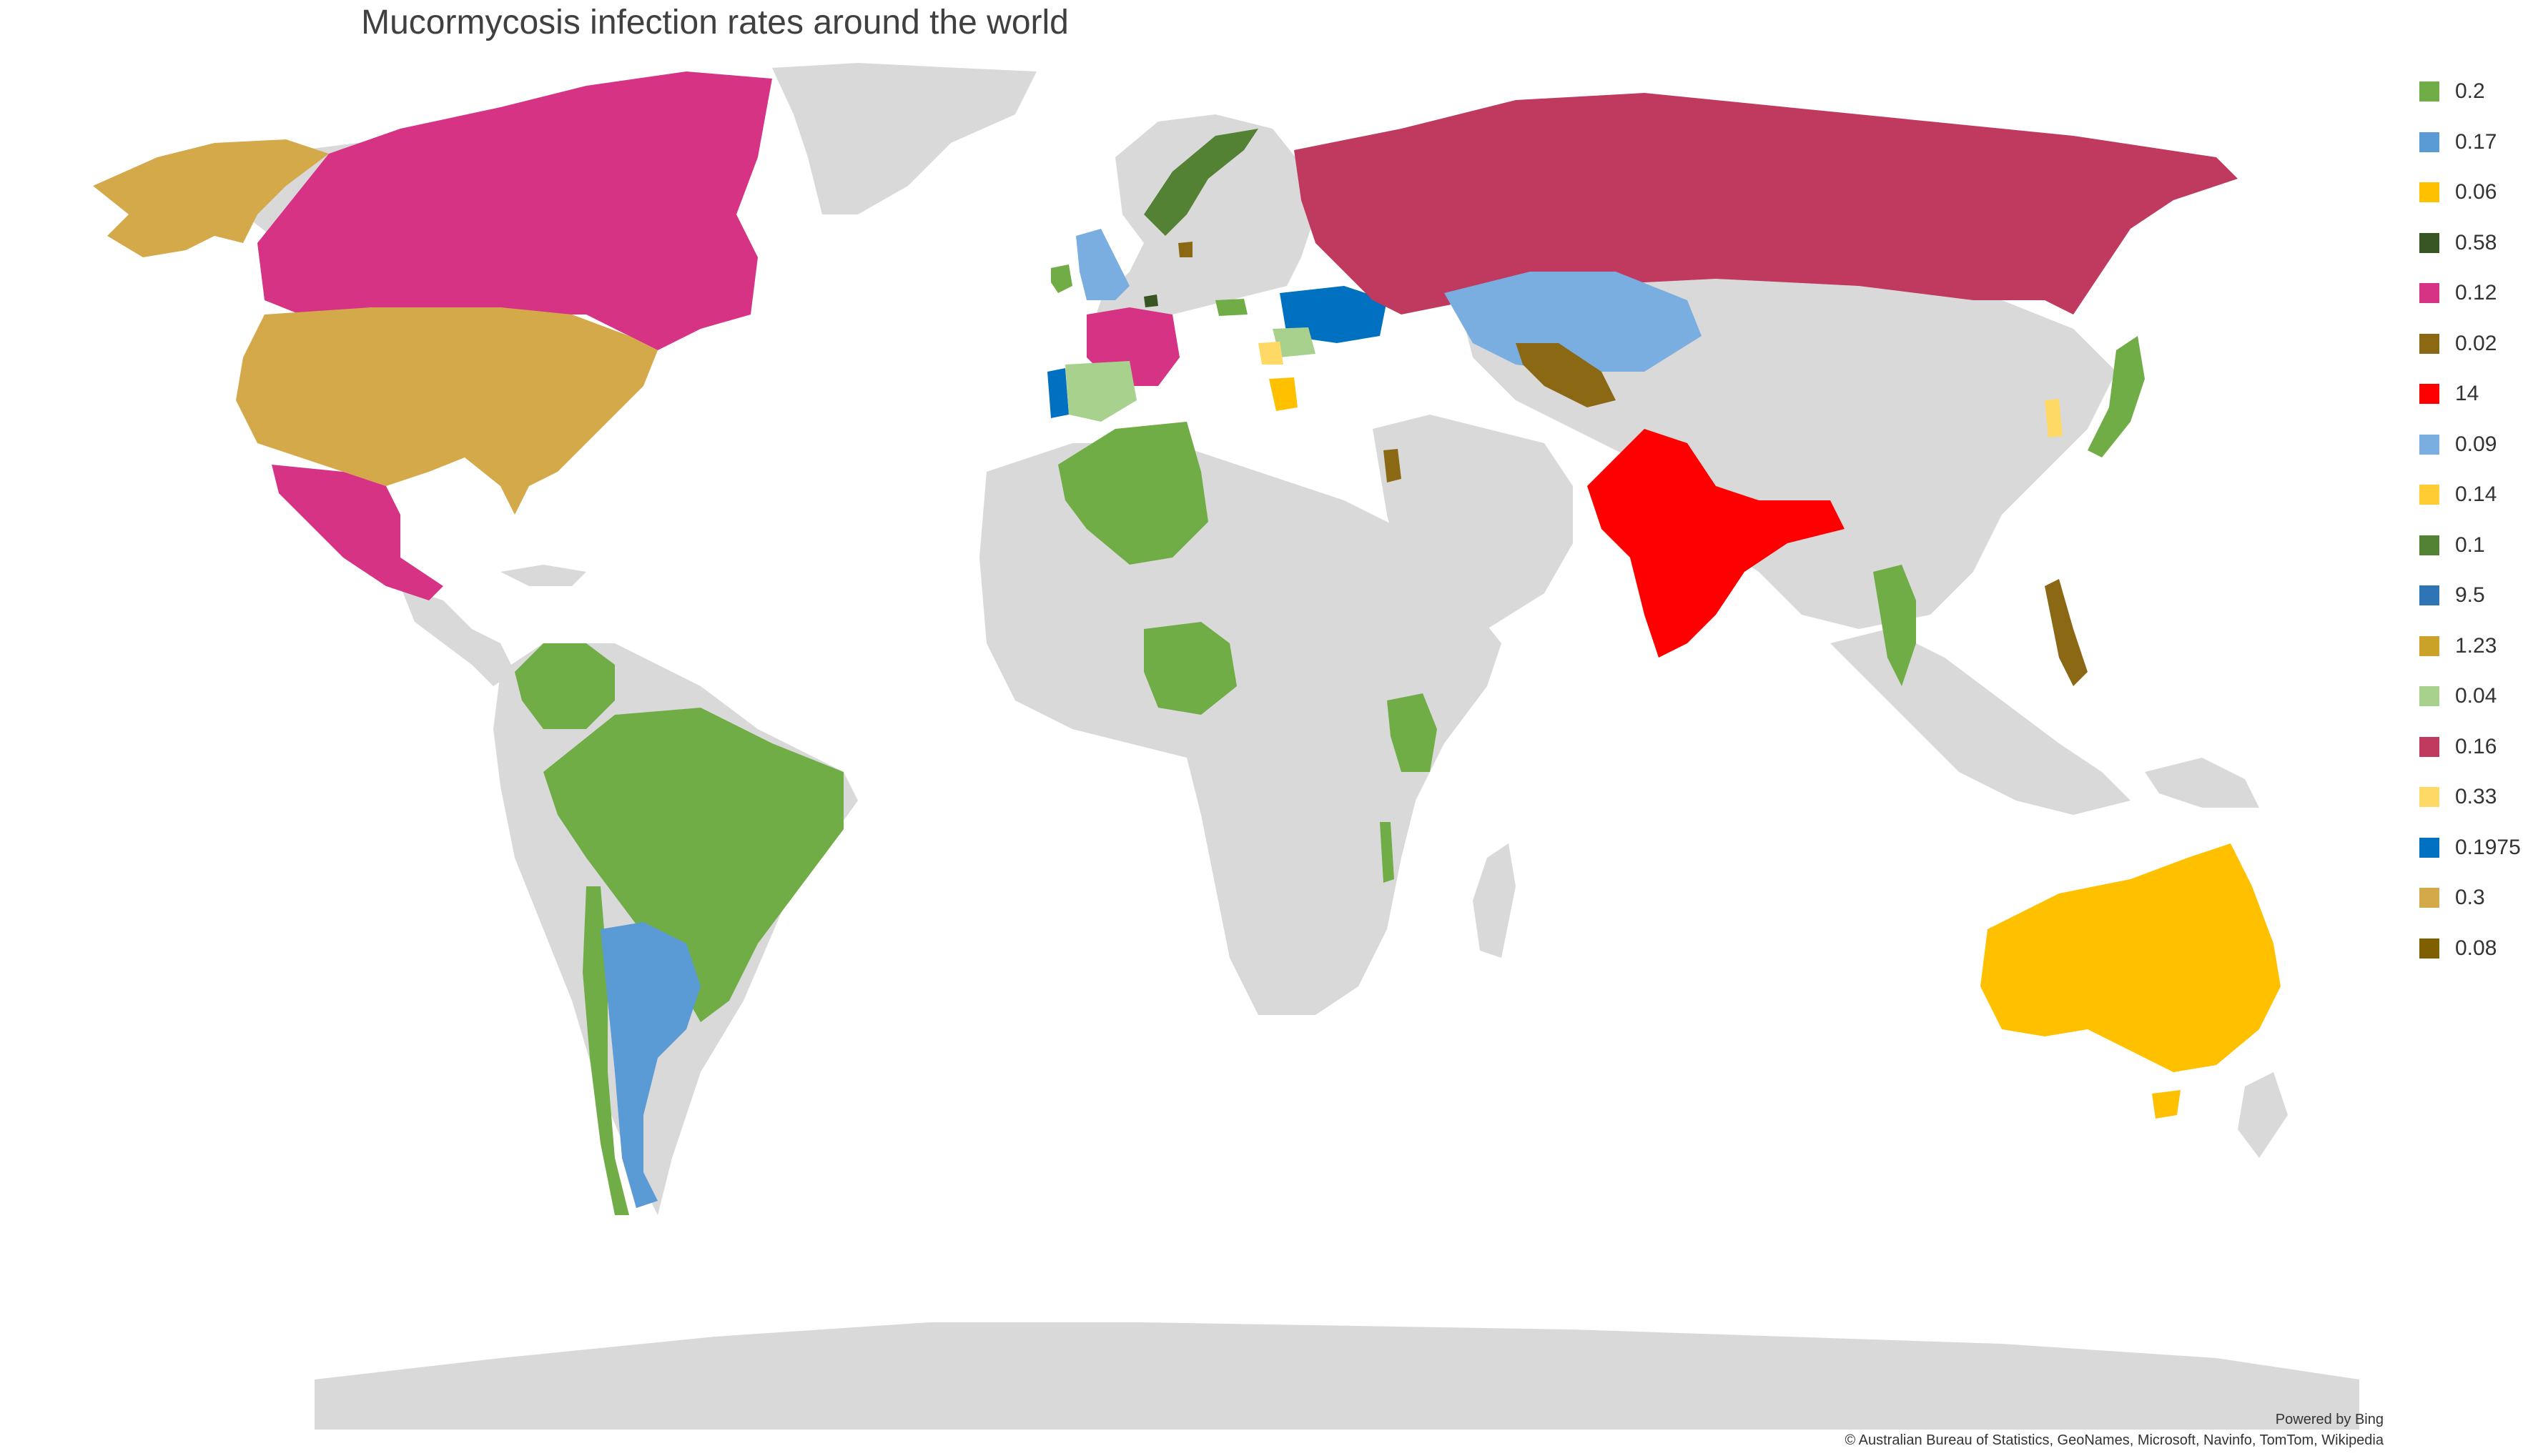  What do you see at coordinates (1980, 722) in the screenshot?
I see `southeast-asia-grey` at bounding box center [1980, 722].